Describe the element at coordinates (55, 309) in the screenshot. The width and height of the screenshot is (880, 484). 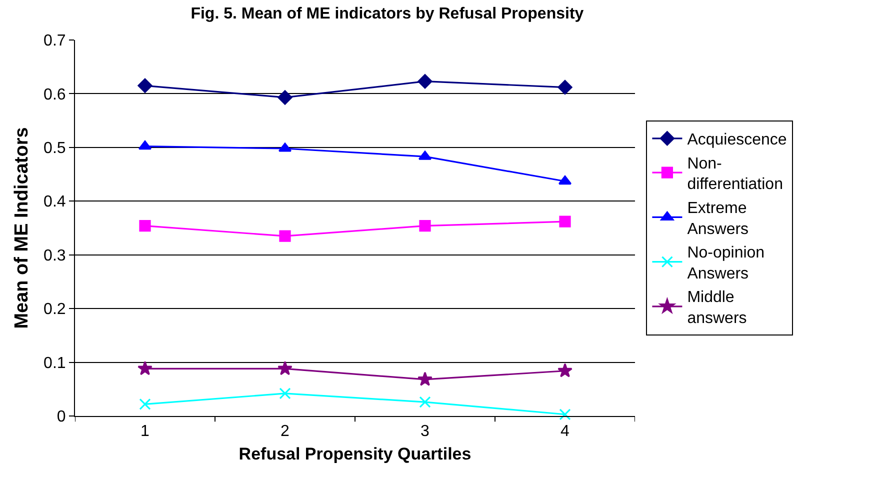
I see `y-tick-label: 0.2` at that location.